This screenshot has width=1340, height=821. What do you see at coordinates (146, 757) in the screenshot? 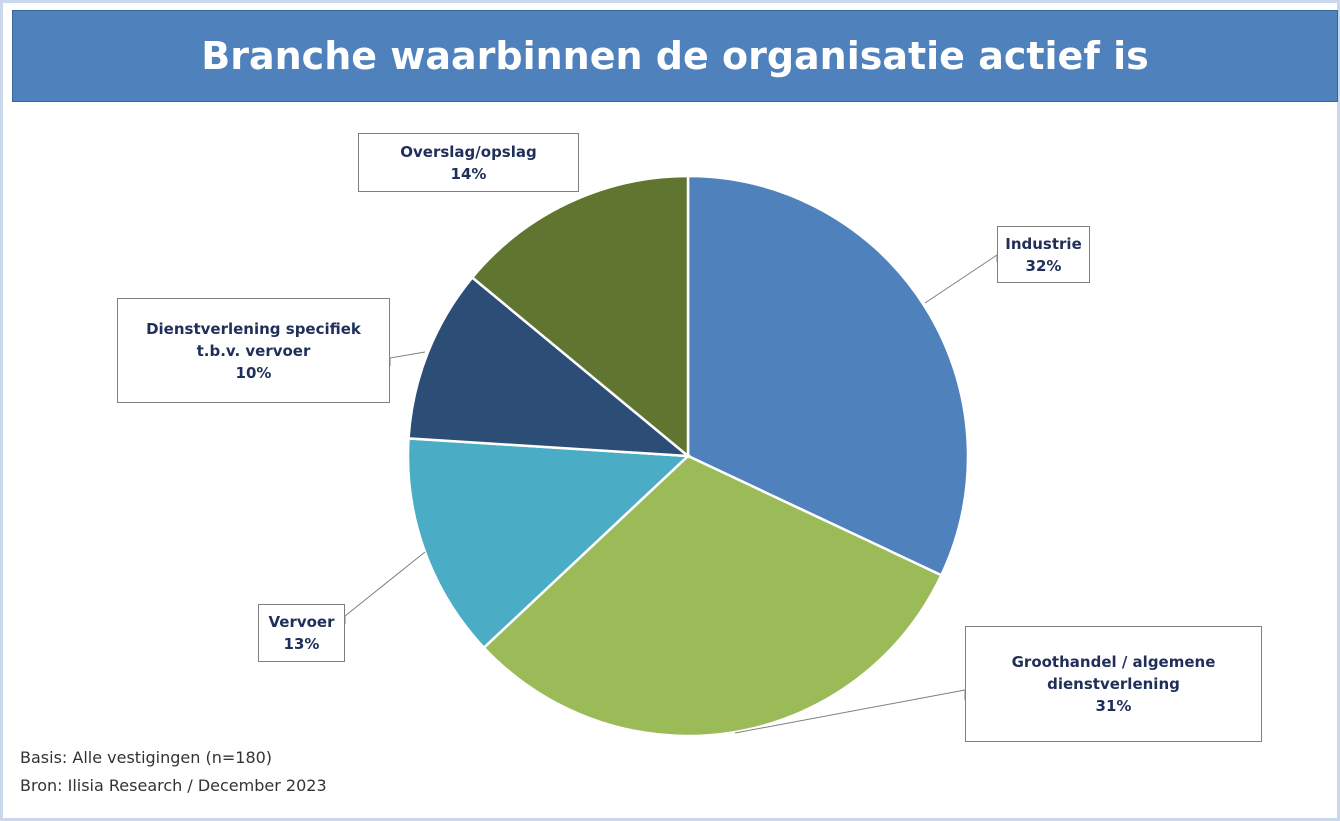
I see `footnote: Basis: Alle vestigingen (n=180)` at bounding box center [146, 757].